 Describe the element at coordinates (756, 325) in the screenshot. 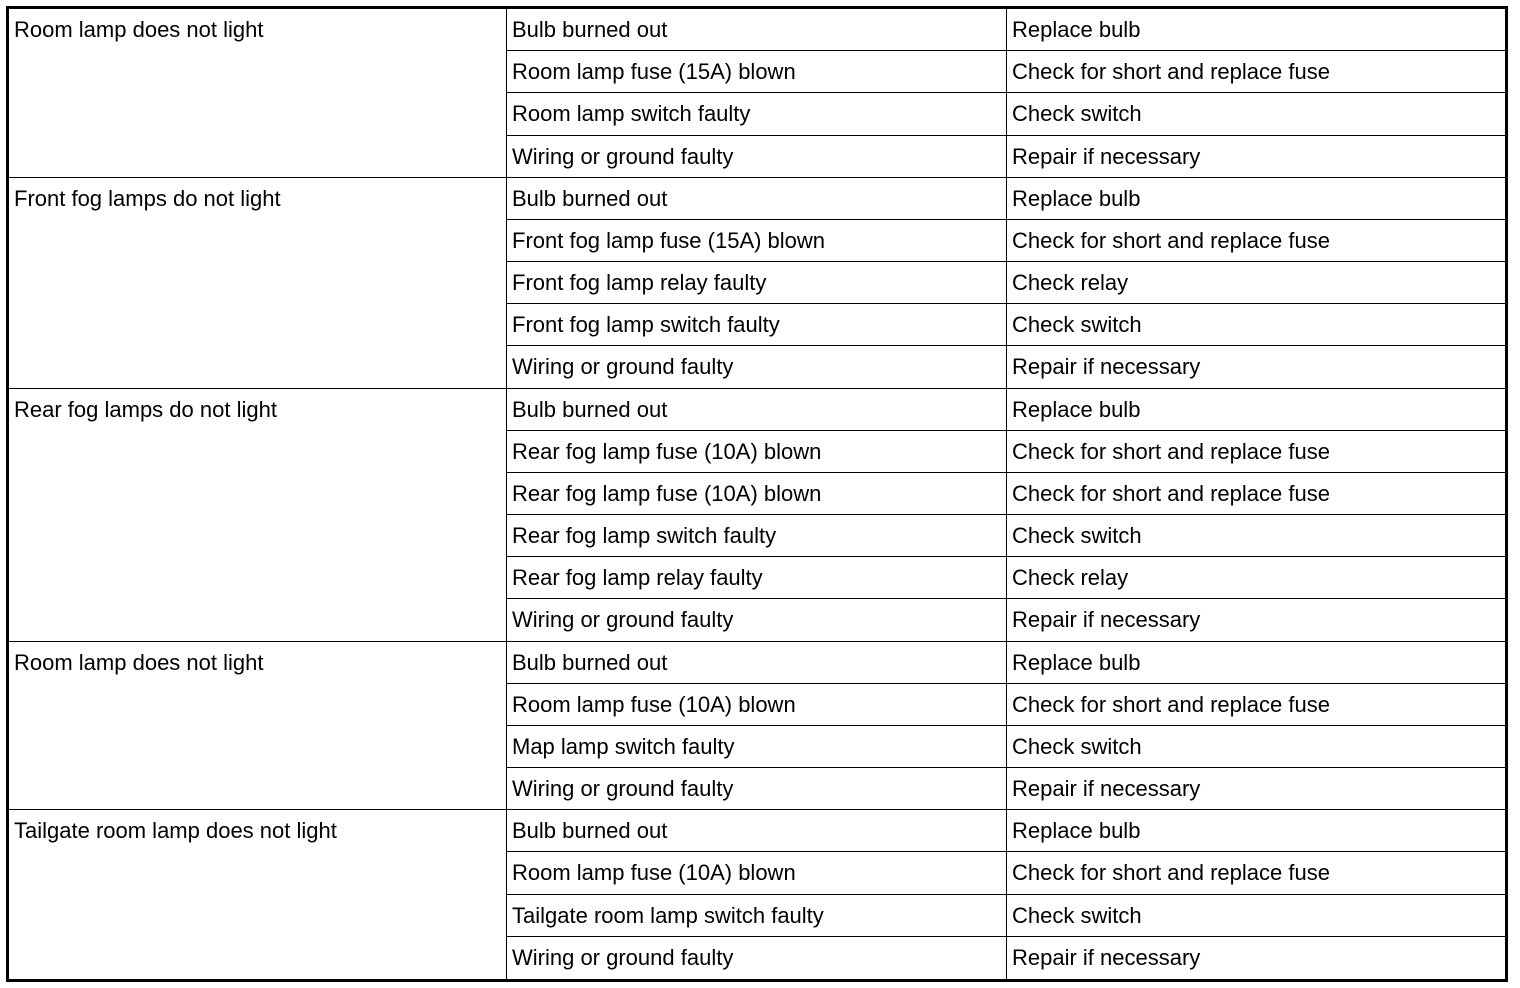

I see `cause-cell: Front fog lamp switch faulty` at that location.